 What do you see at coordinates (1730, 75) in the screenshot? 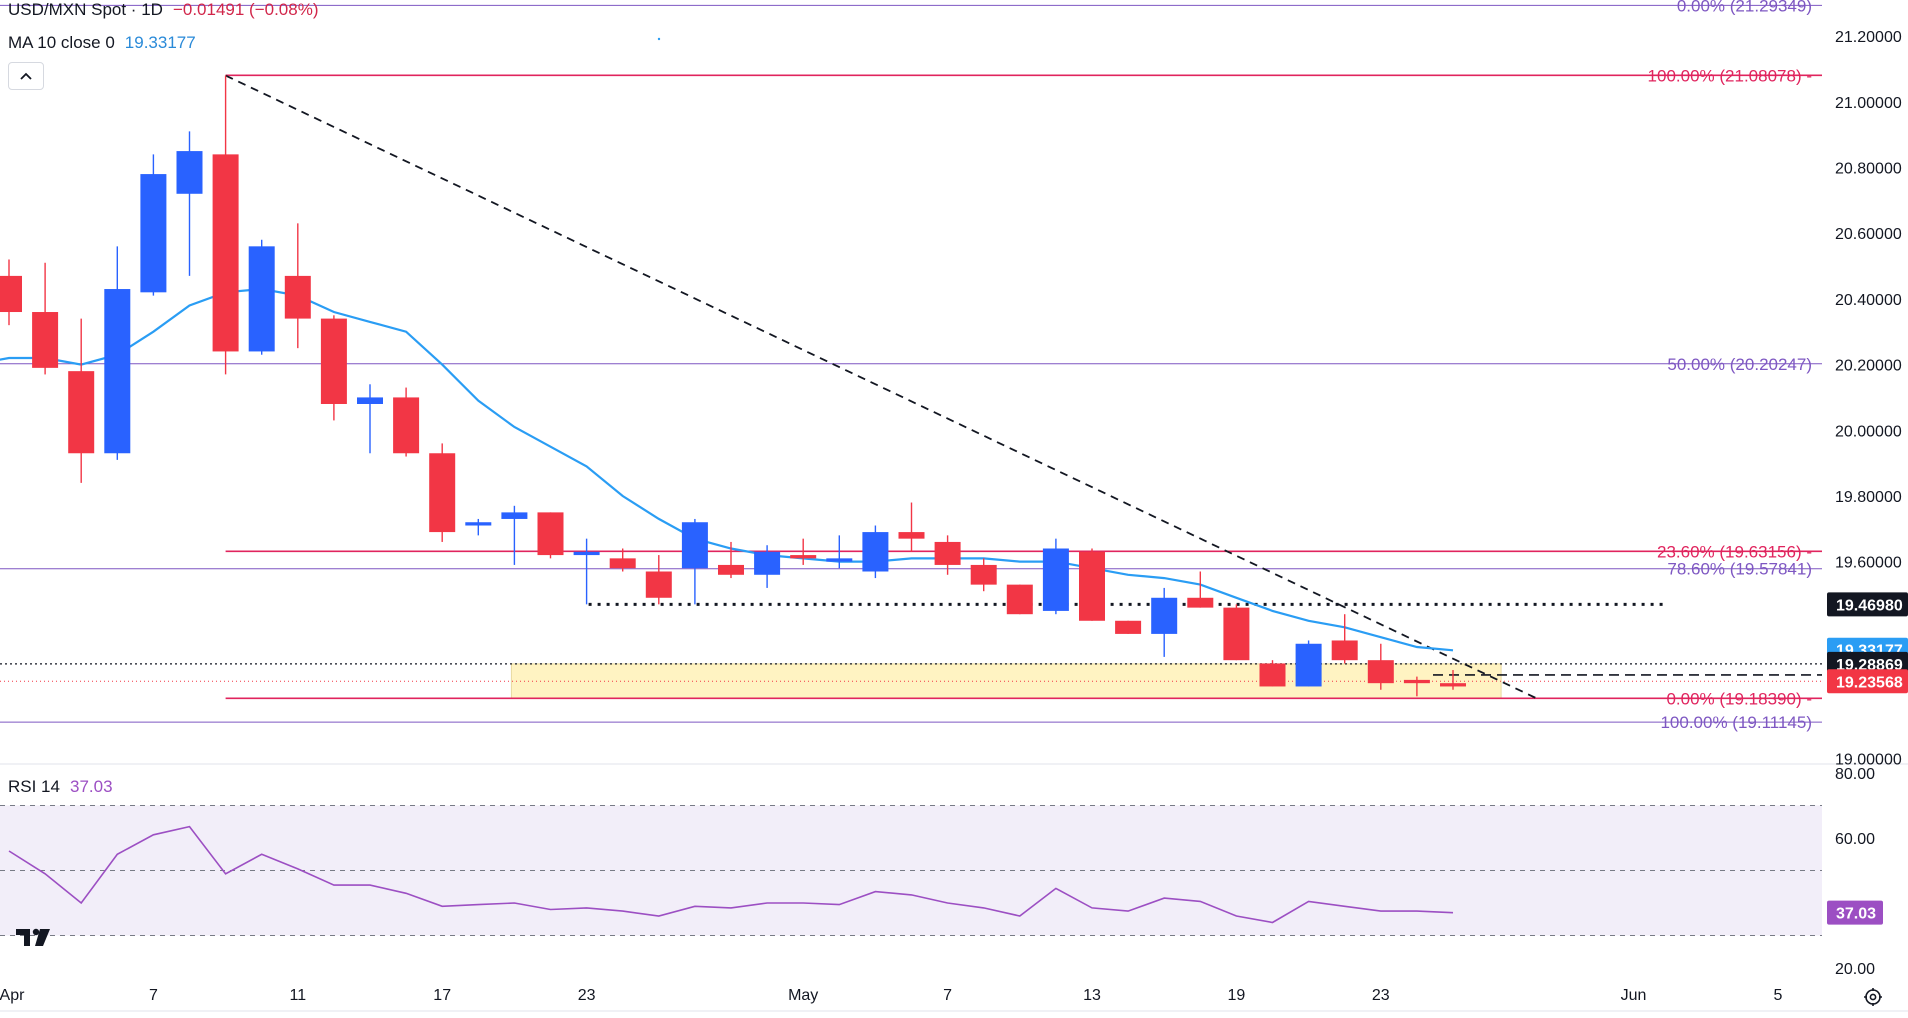
I see `fib-level-label: 100.00% (21.08078) -` at bounding box center [1730, 75].